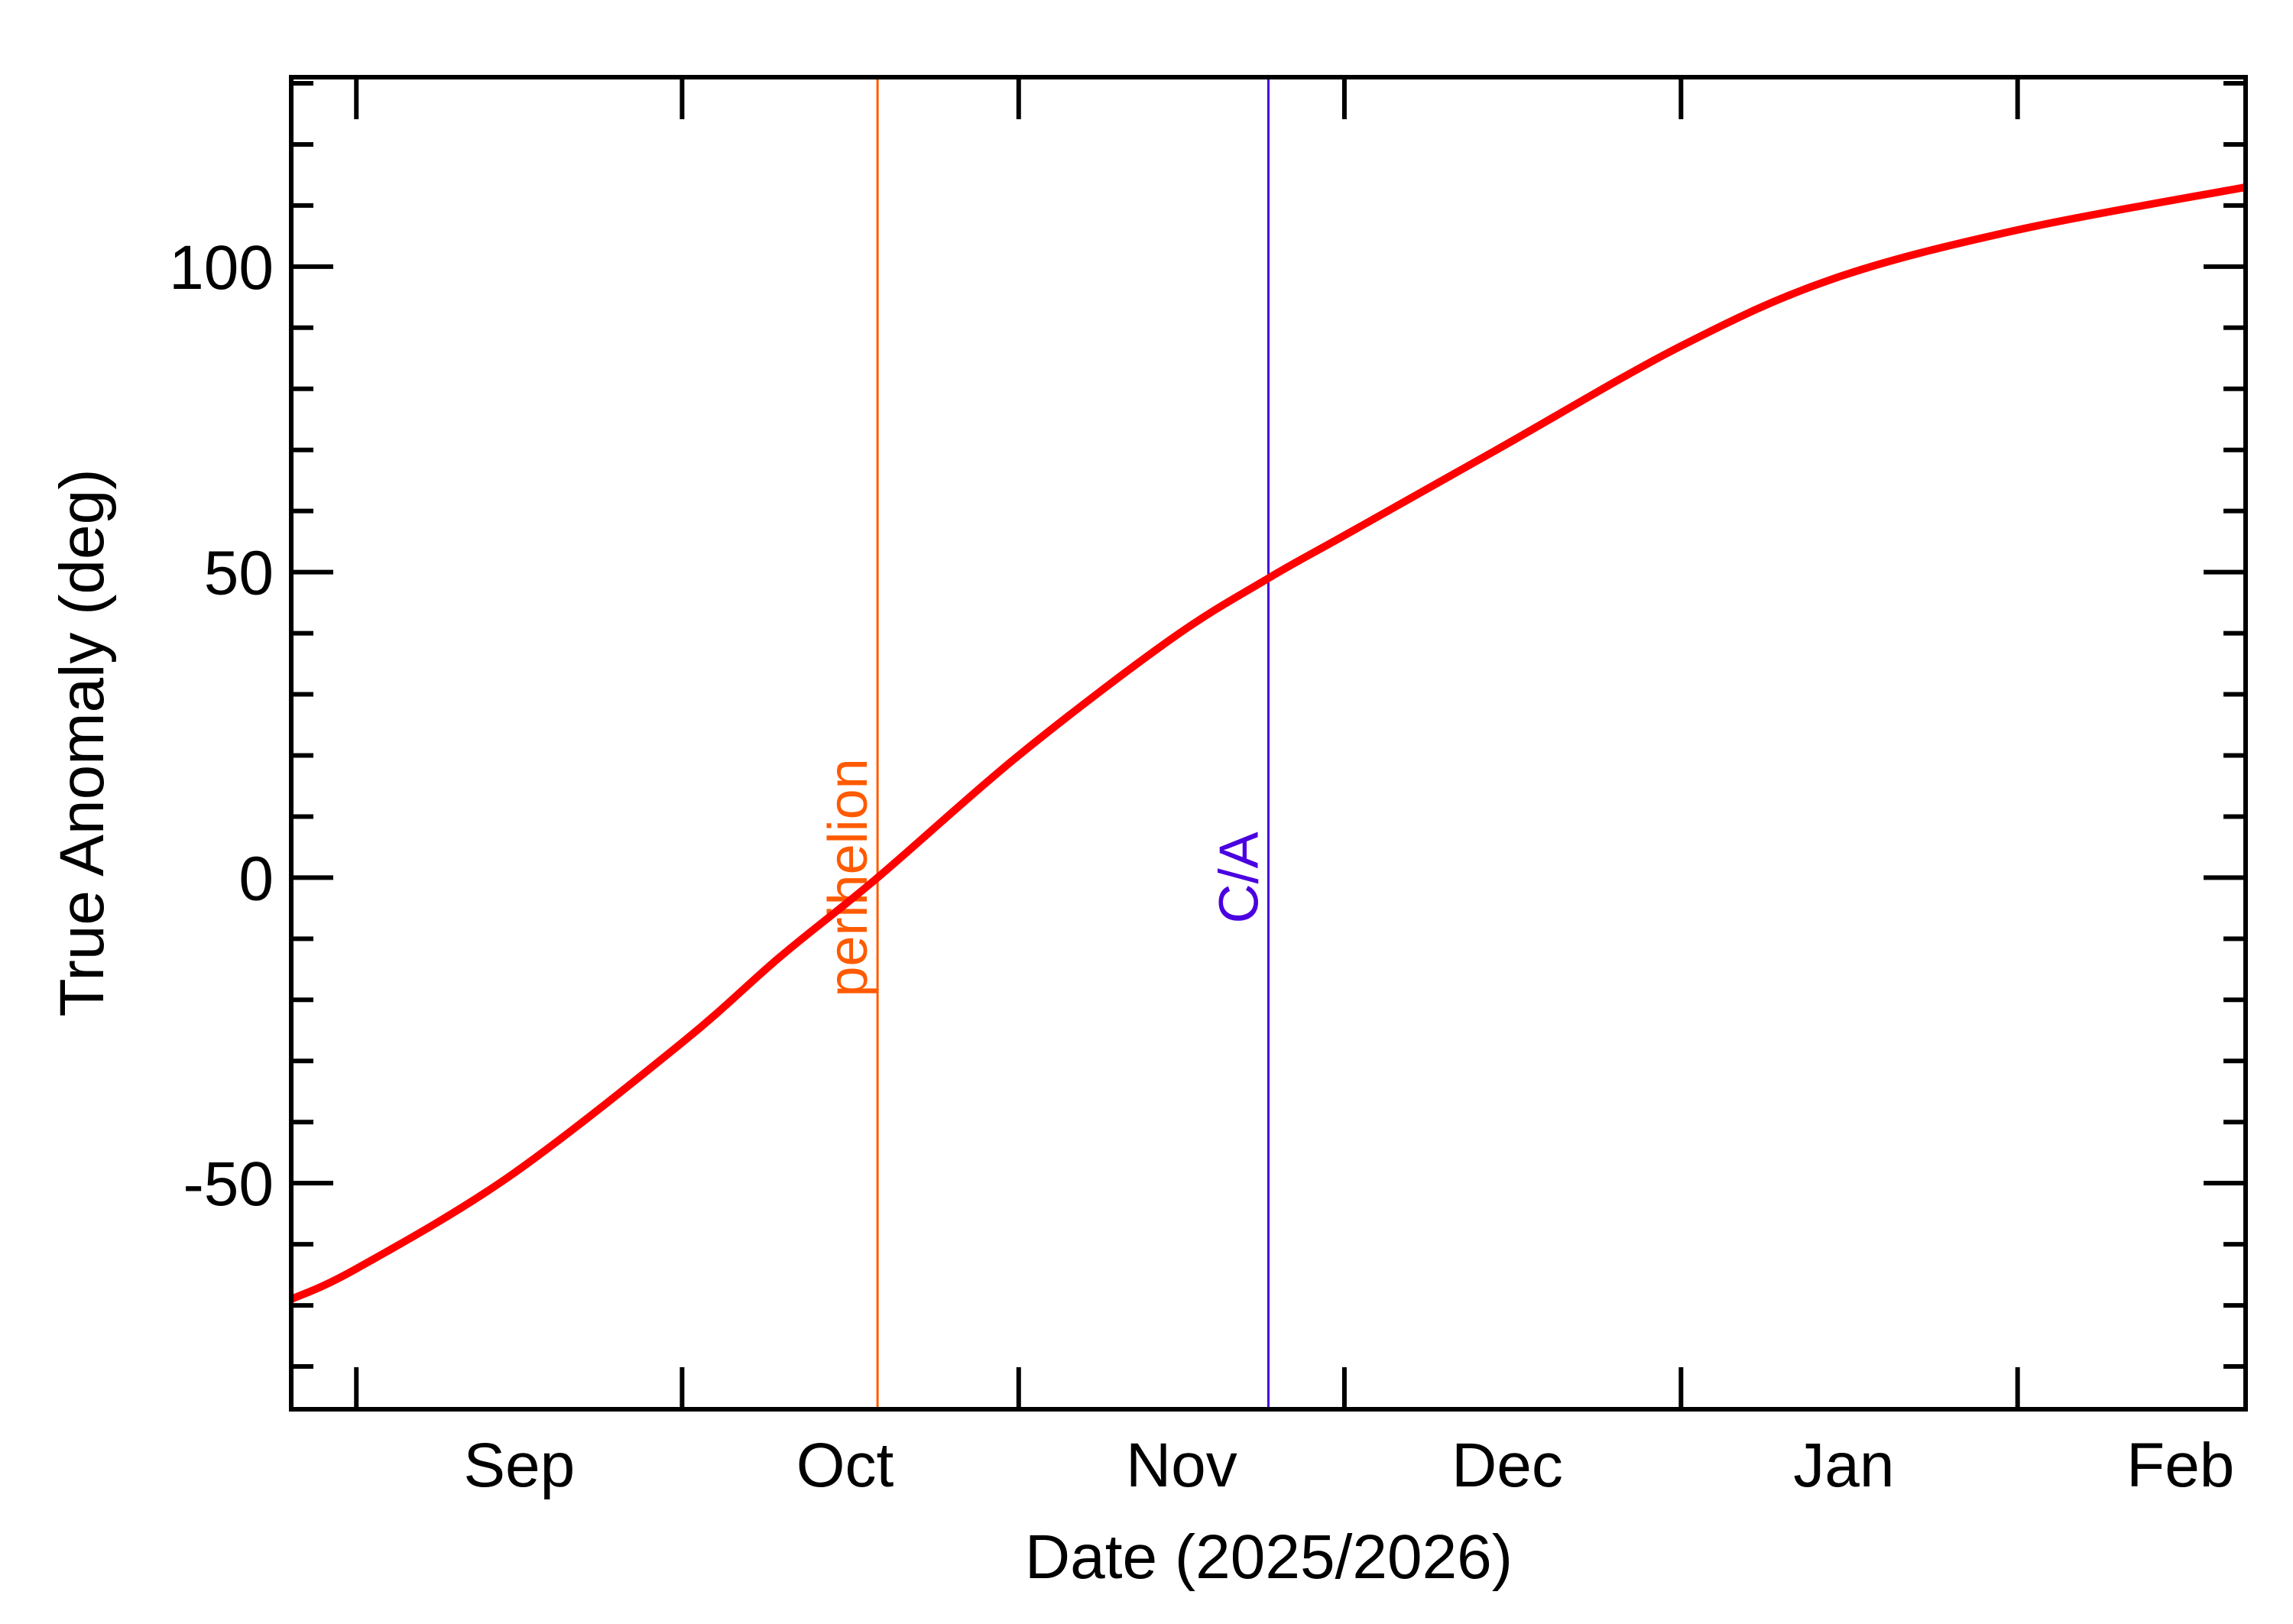 This screenshot has height=1624, width=2293. I want to click on y-tick-label: -50, so click(229, 1184).